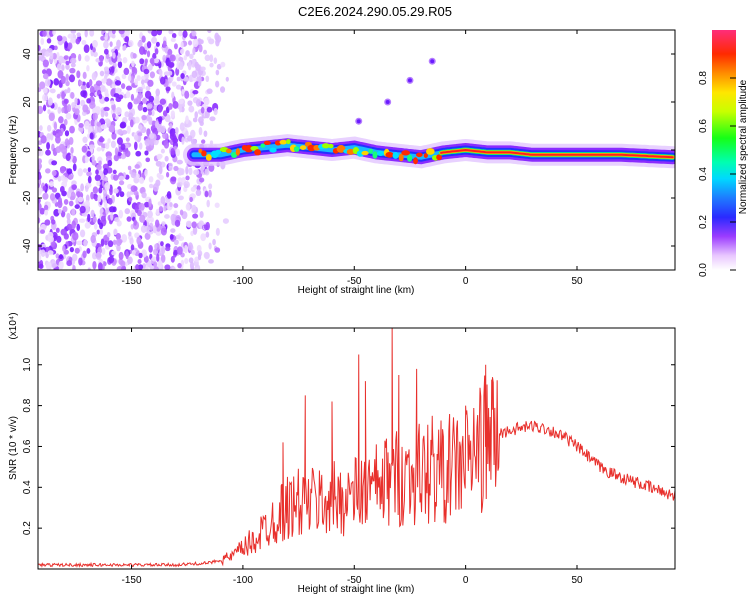 Image resolution: width=750 pixels, height=600 pixels. Describe the element at coordinates (432, 61) in the screenshot. I see `harmonic-point` at that location.